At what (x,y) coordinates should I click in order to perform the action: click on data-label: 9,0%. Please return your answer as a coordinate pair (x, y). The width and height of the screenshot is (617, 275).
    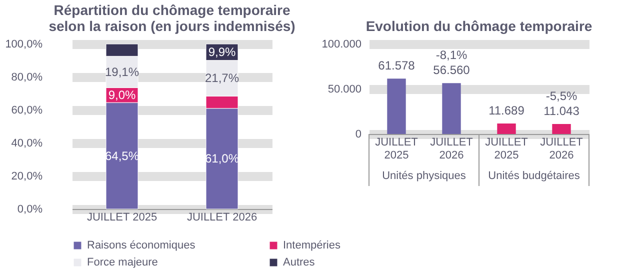
    Looking at the image, I should click on (122, 95).